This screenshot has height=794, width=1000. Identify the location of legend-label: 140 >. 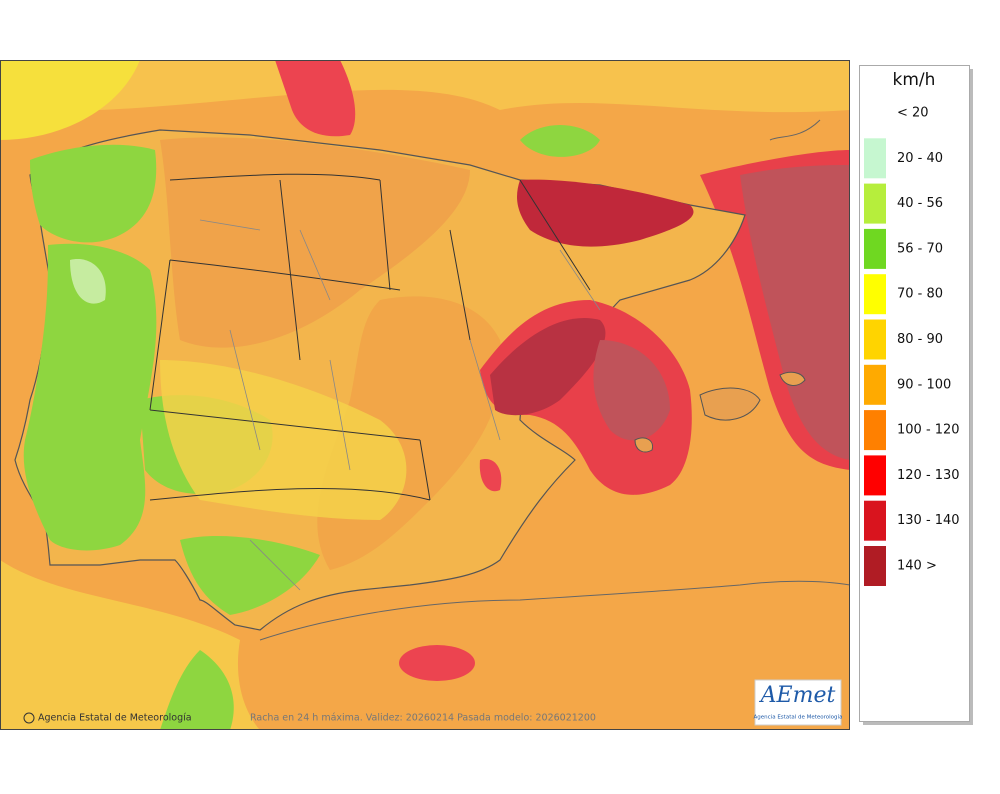
(917, 566).